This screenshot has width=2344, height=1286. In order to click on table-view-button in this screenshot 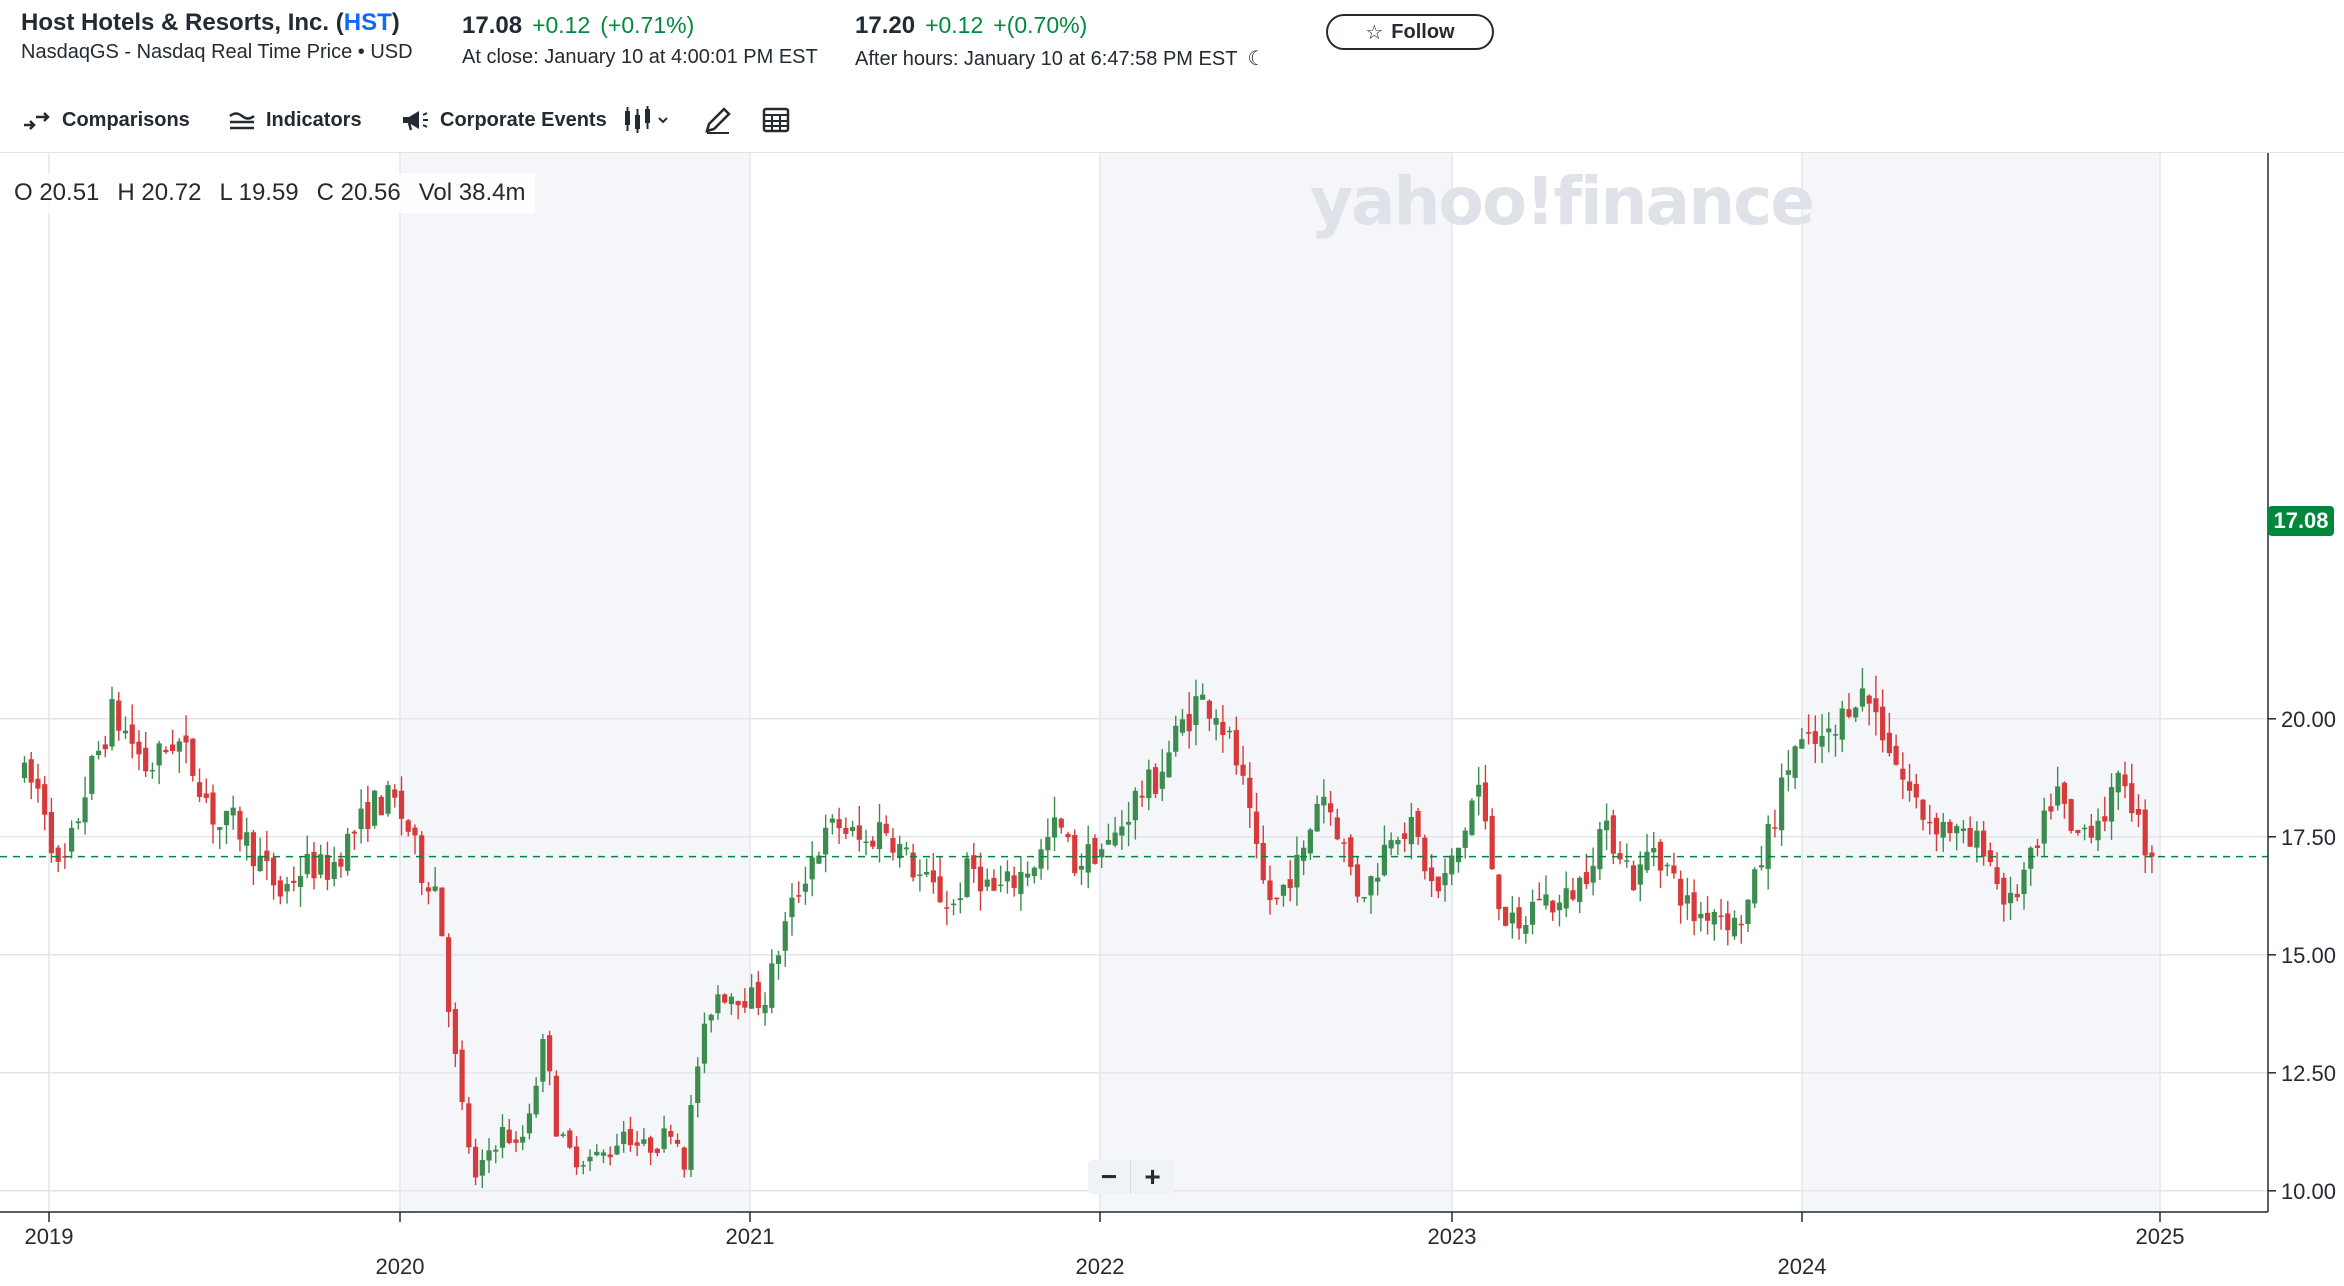, I will do `click(776, 120)`.